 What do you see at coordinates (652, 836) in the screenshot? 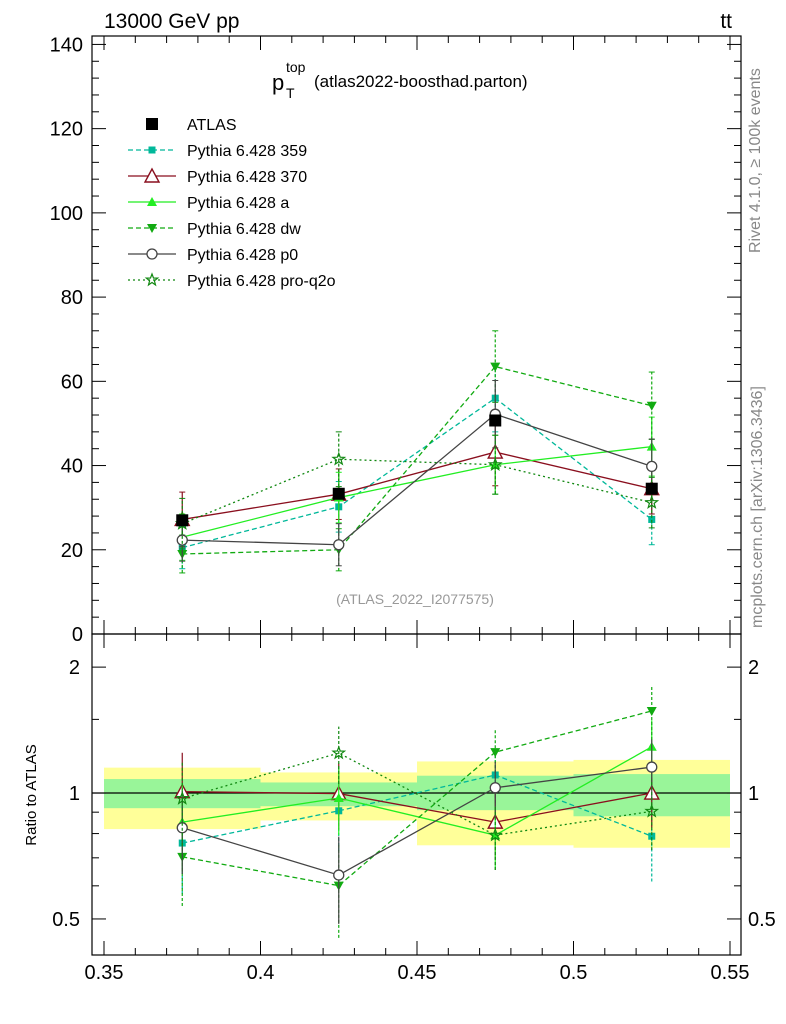
I see `ratio-point-p359` at bounding box center [652, 836].